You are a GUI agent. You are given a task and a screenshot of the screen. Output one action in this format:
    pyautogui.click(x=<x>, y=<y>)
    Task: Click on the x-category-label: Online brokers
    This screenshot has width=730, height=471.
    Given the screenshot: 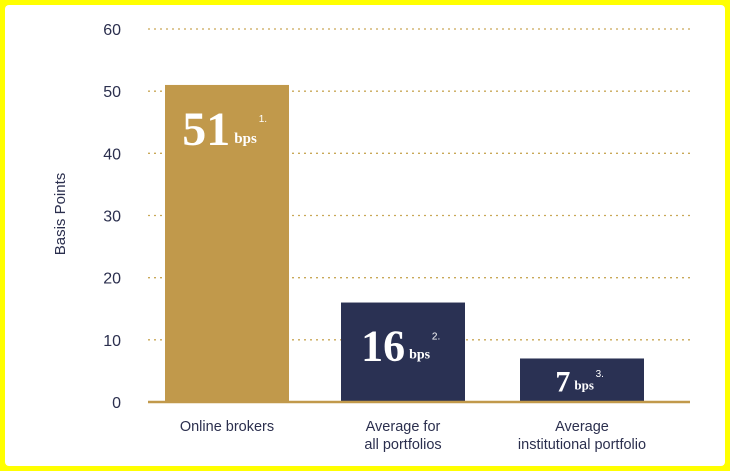 What is the action you would take?
    pyautogui.click(x=227, y=427)
    